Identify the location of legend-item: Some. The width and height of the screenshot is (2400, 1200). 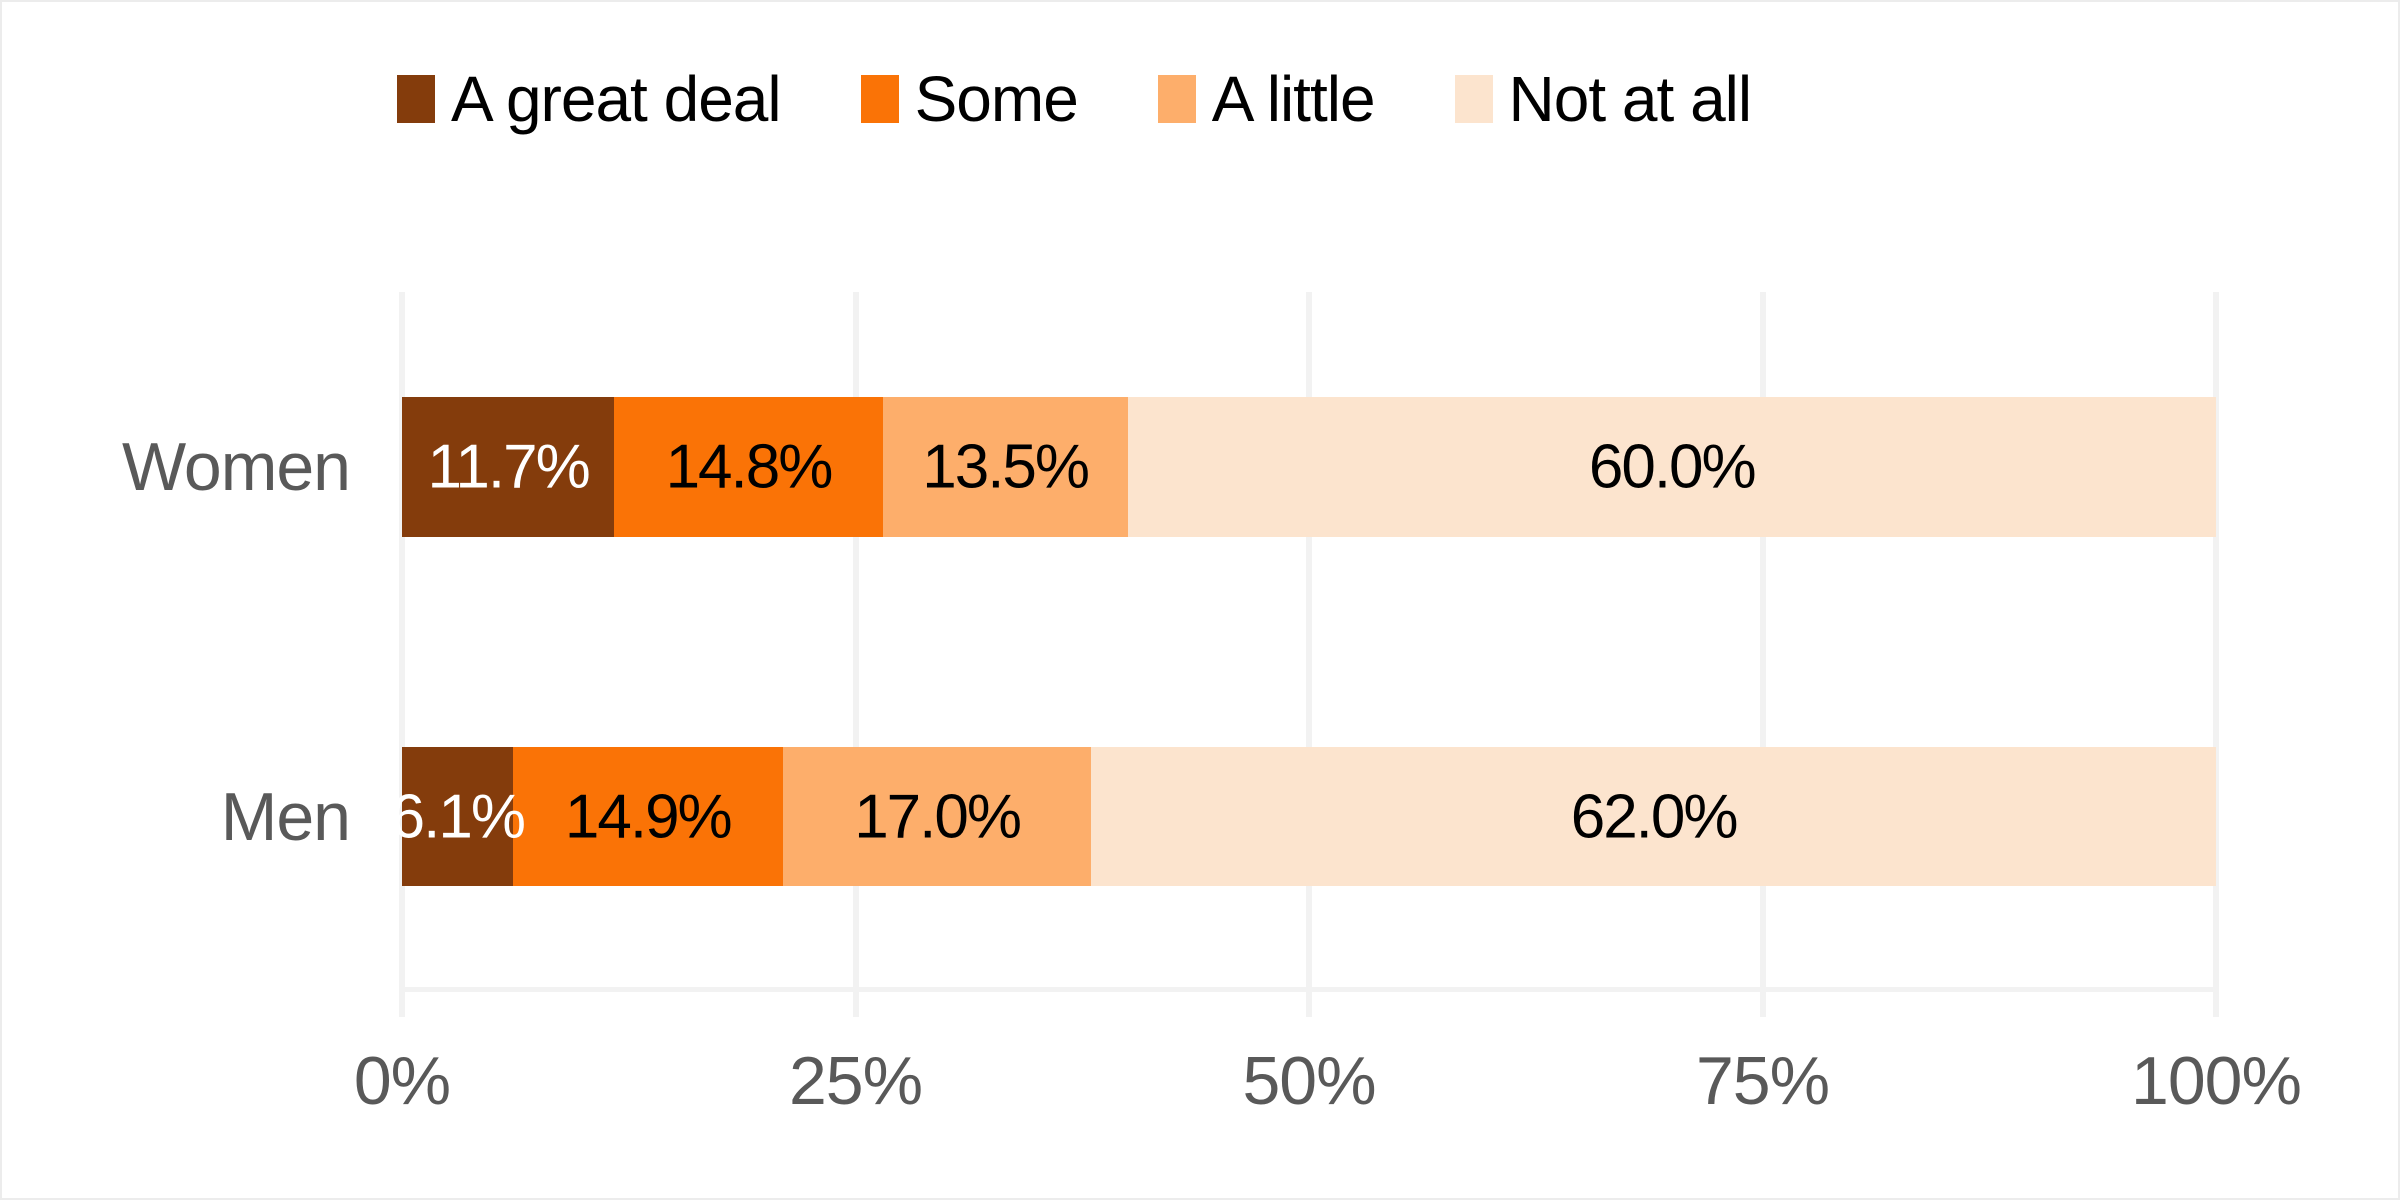
(969, 99).